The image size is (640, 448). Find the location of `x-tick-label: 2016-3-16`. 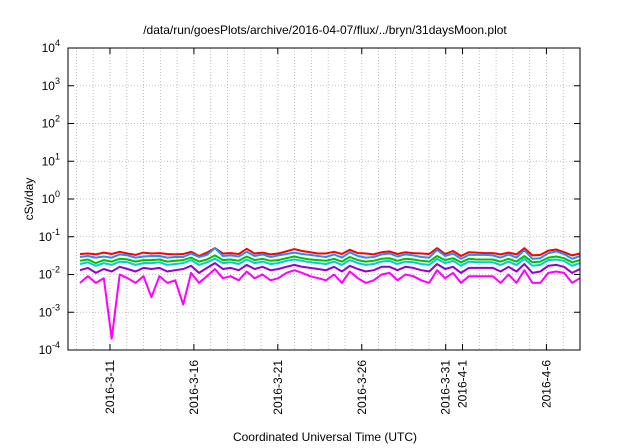

x-tick-label: 2016-3-16 is located at coordinates (194, 387).